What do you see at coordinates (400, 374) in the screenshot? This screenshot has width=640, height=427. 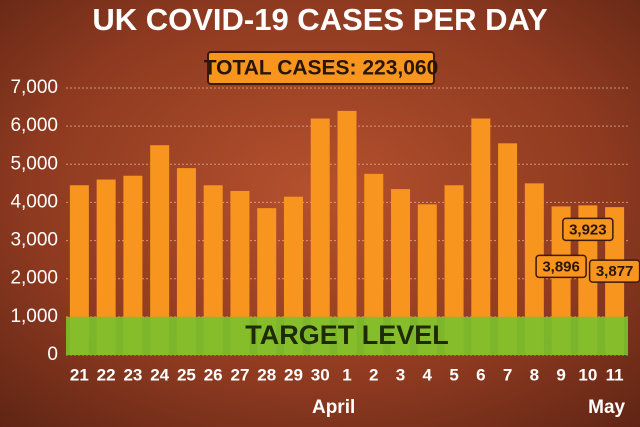 I see `x-tick-label: 3` at bounding box center [400, 374].